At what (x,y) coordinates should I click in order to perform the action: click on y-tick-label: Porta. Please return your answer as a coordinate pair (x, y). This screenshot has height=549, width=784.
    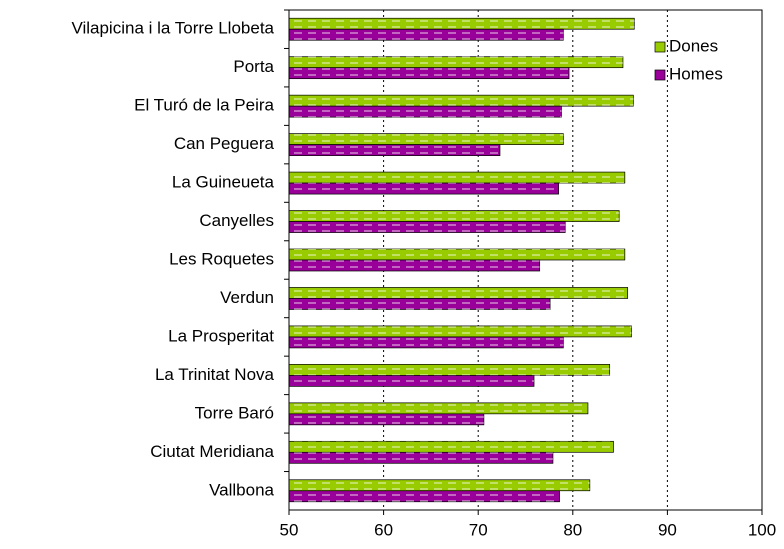
    Looking at the image, I should click on (253, 66).